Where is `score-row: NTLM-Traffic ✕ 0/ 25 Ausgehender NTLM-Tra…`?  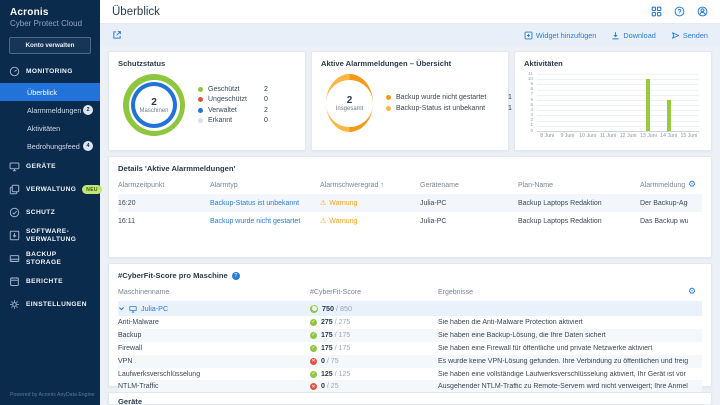
score-row: NTLM-Traffic ✕ 0/ 25 Ausgehender NTLM-Tra… is located at coordinates (410, 387).